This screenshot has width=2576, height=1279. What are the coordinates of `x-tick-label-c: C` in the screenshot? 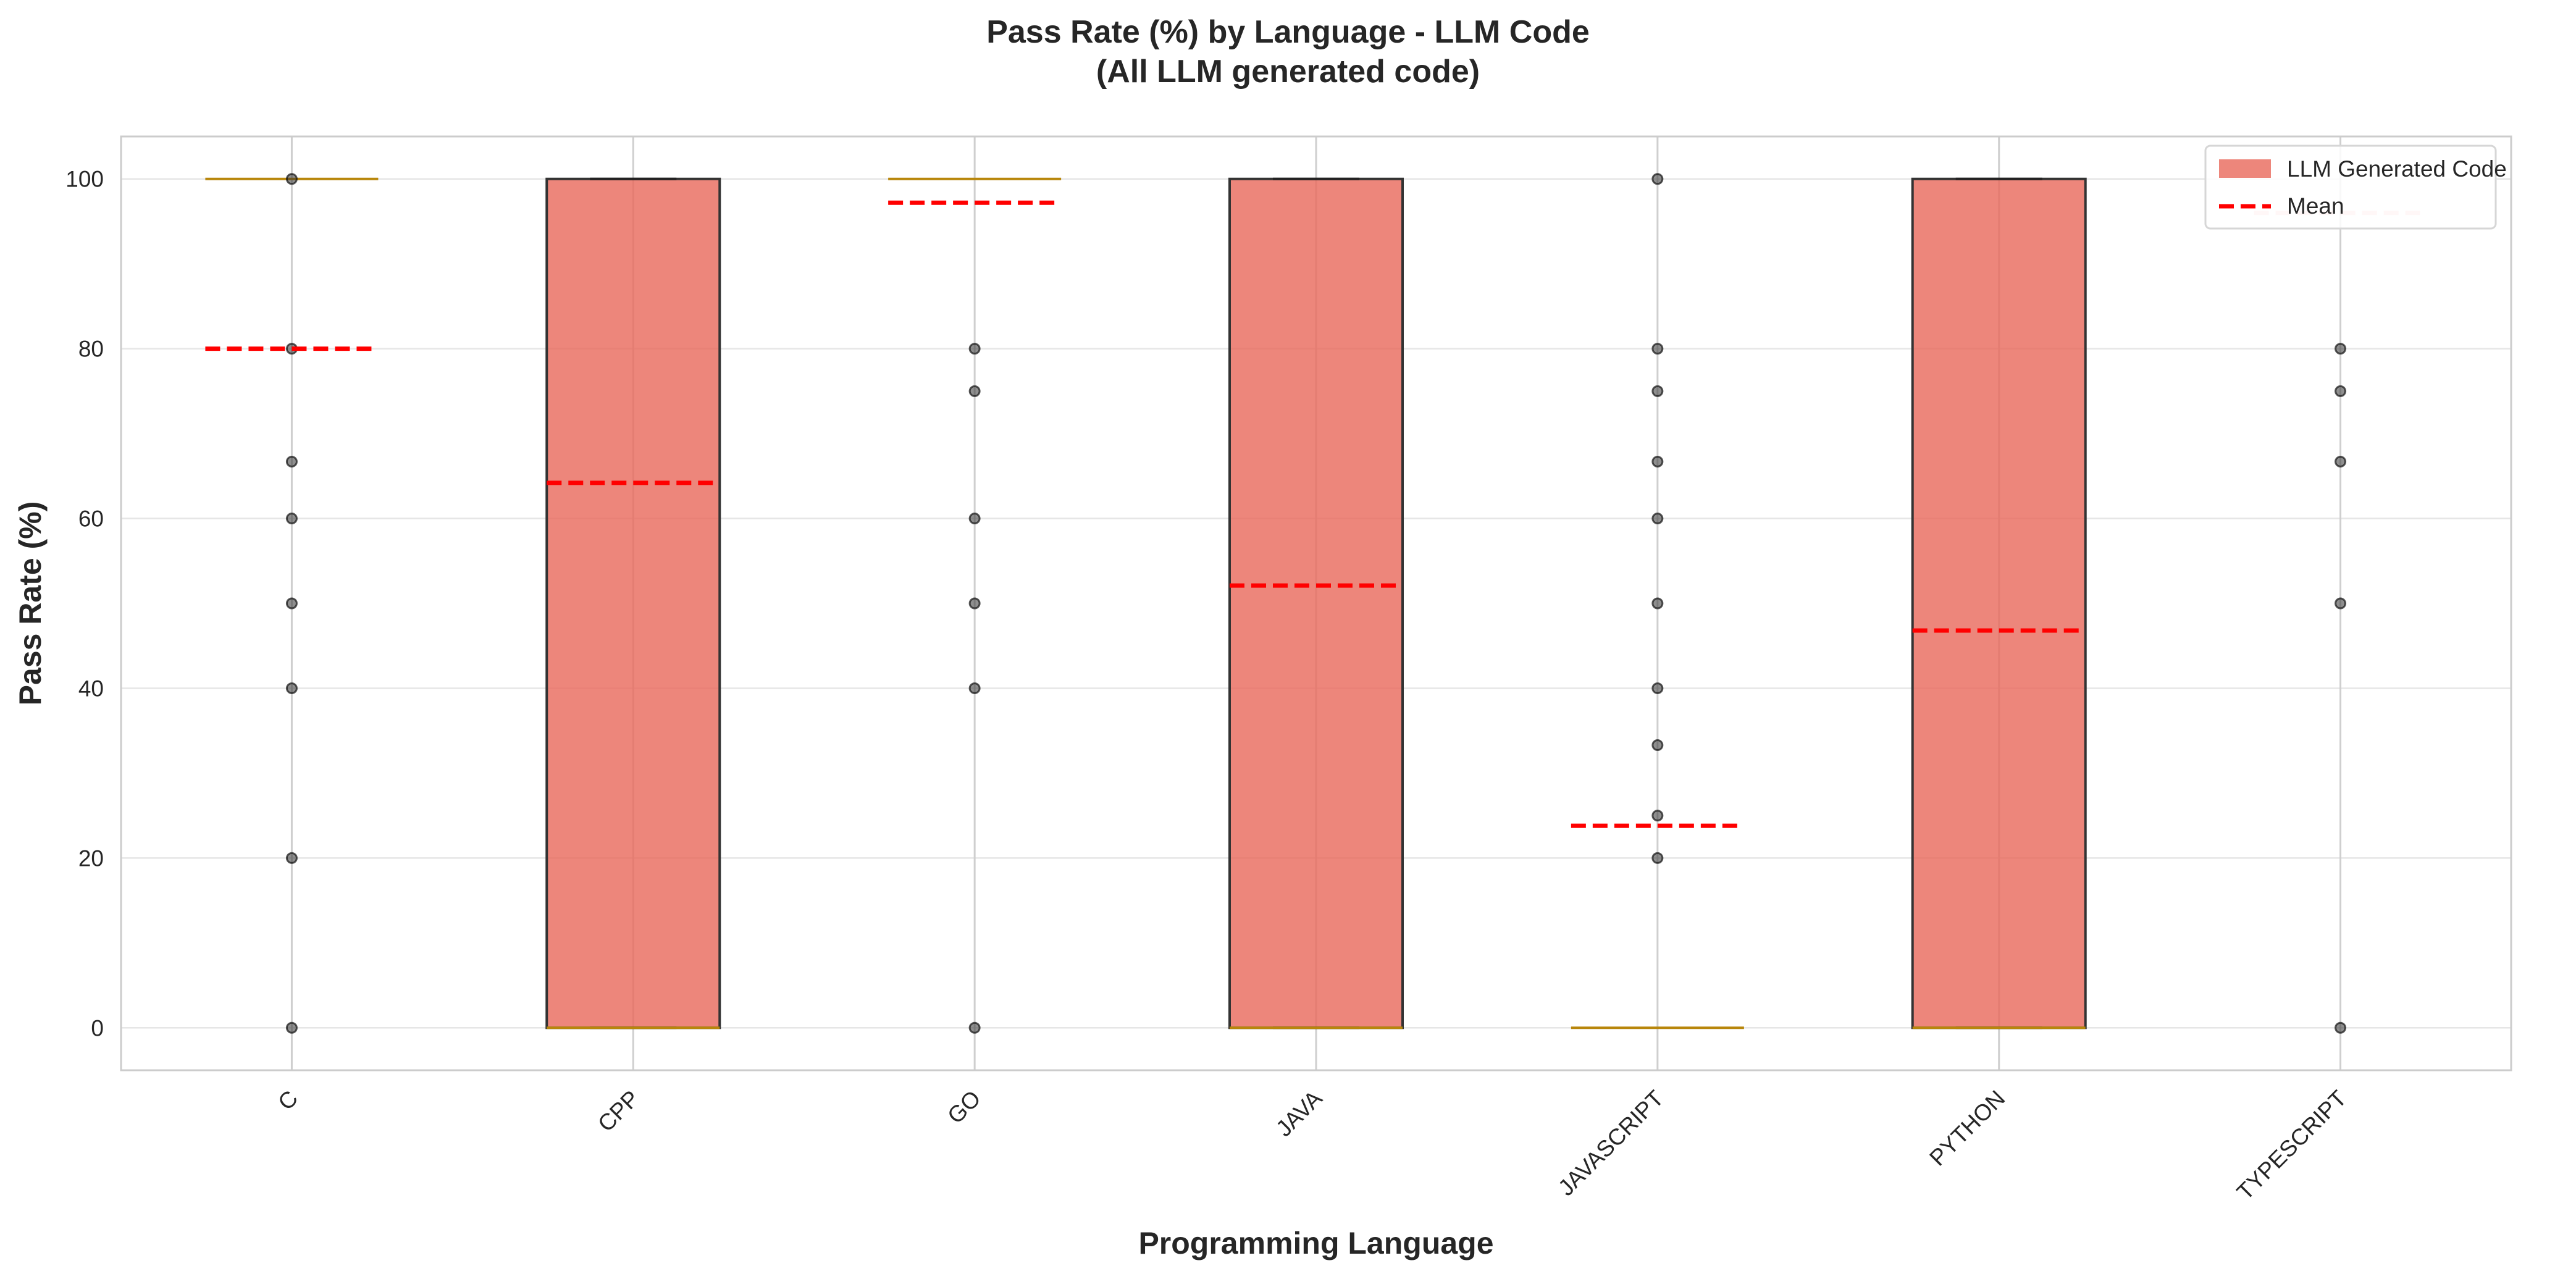 It's located at (288, 1100).